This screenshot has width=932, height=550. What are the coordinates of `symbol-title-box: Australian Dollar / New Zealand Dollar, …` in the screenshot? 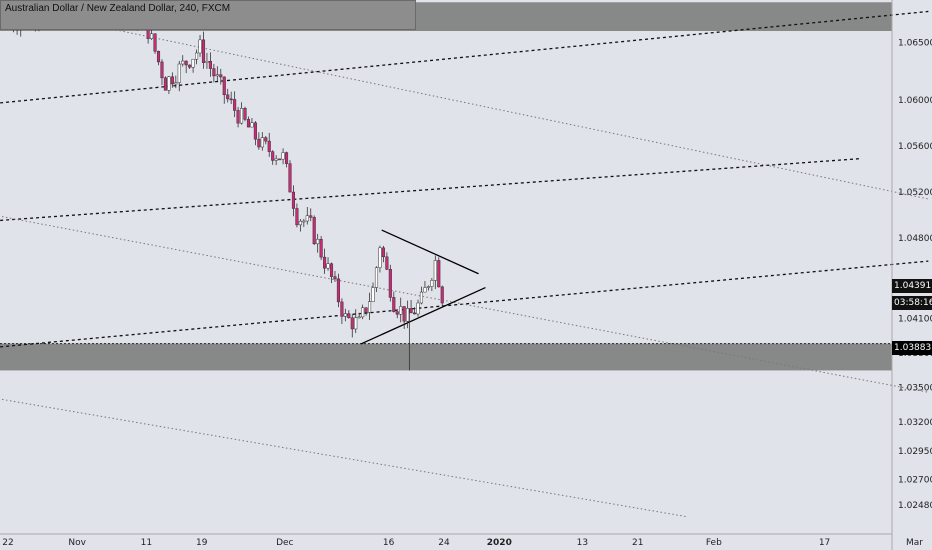 It's located at (208, 15).